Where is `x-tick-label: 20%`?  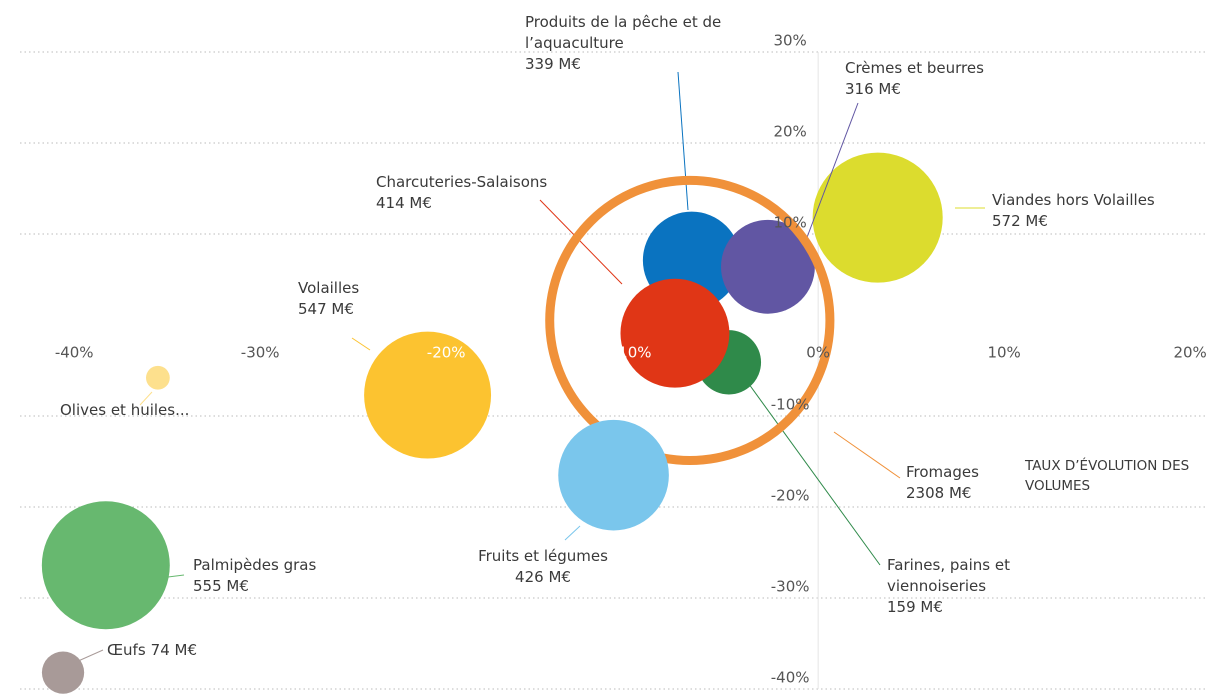
x-tick-label: 20% is located at coordinates (1189, 353).